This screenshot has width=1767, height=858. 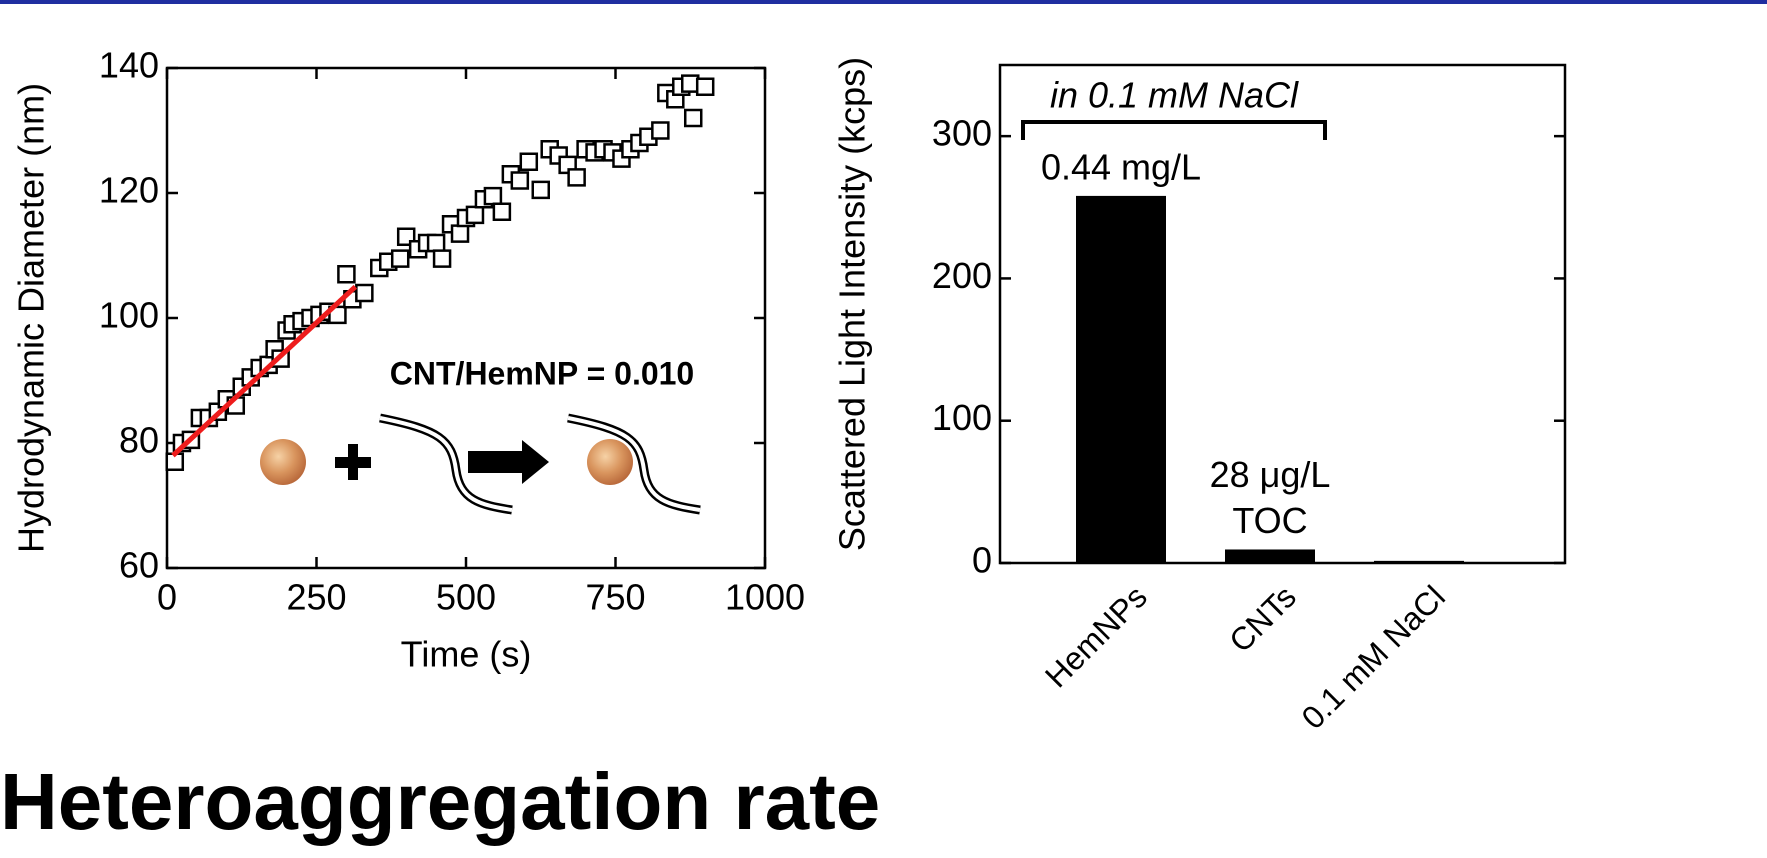 What do you see at coordinates (1174, 130) in the screenshot?
I see `bracket` at bounding box center [1174, 130].